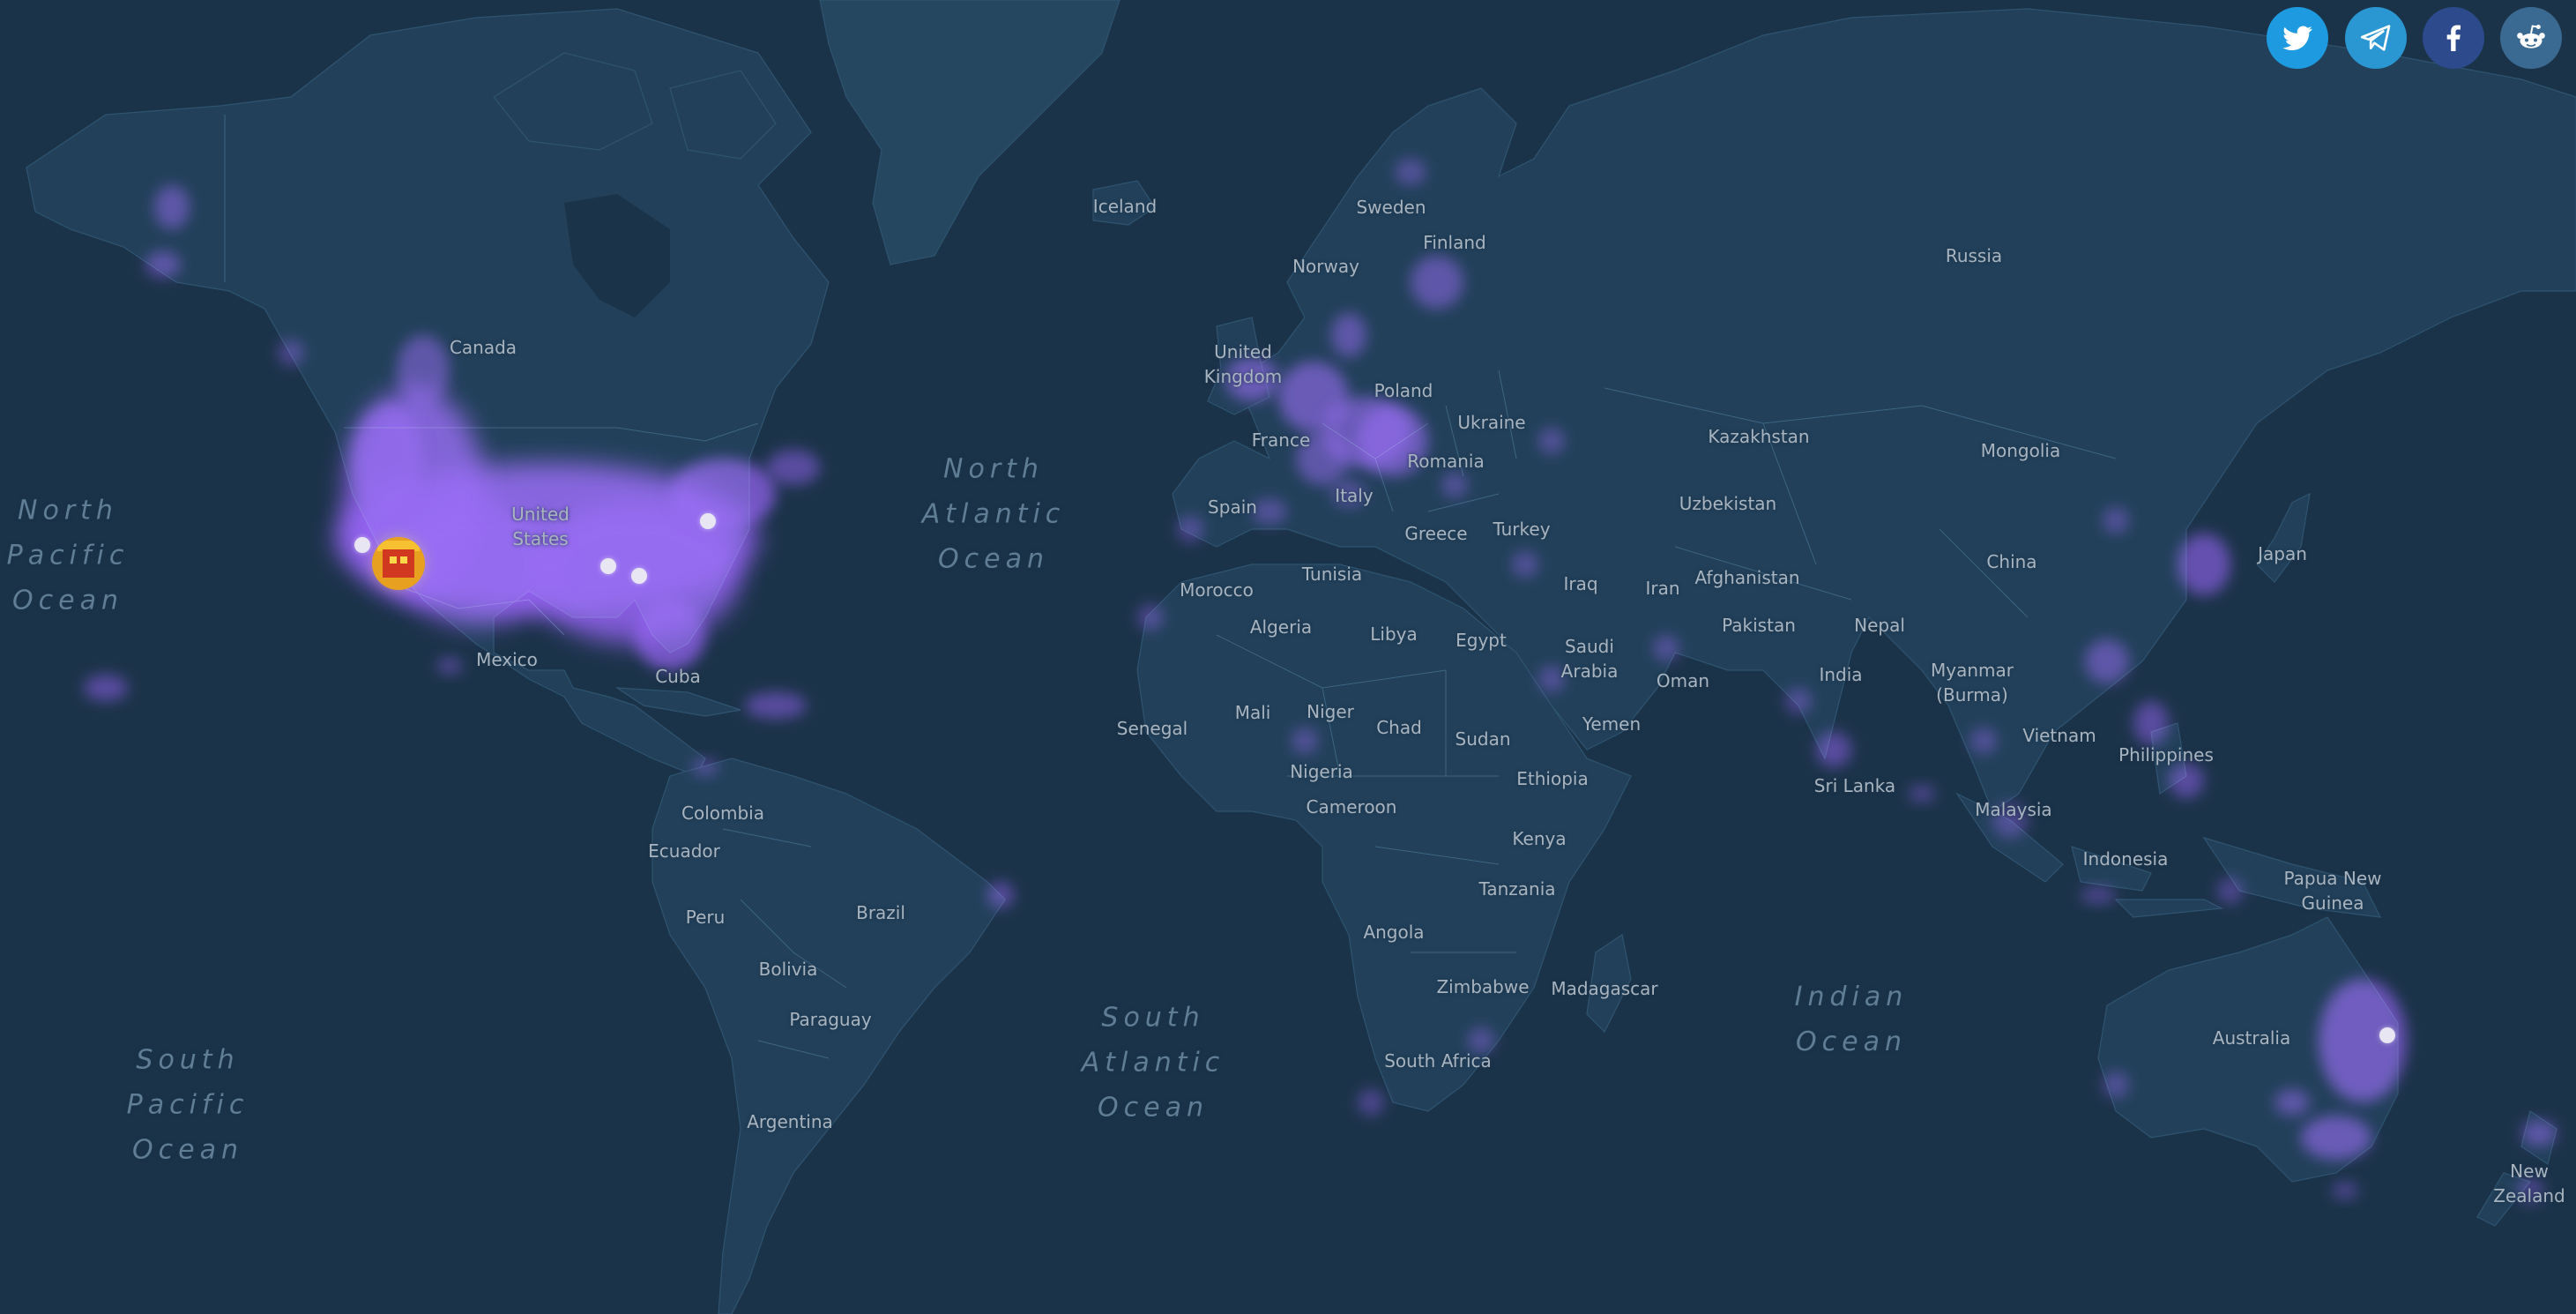 The width and height of the screenshot is (2576, 1314). What do you see at coordinates (1281, 440) in the screenshot?
I see `map-label-france: France` at bounding box center [1281, 440].